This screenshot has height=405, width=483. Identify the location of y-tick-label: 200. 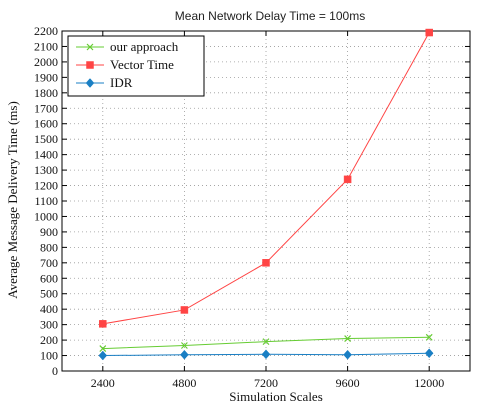
(49, 340).